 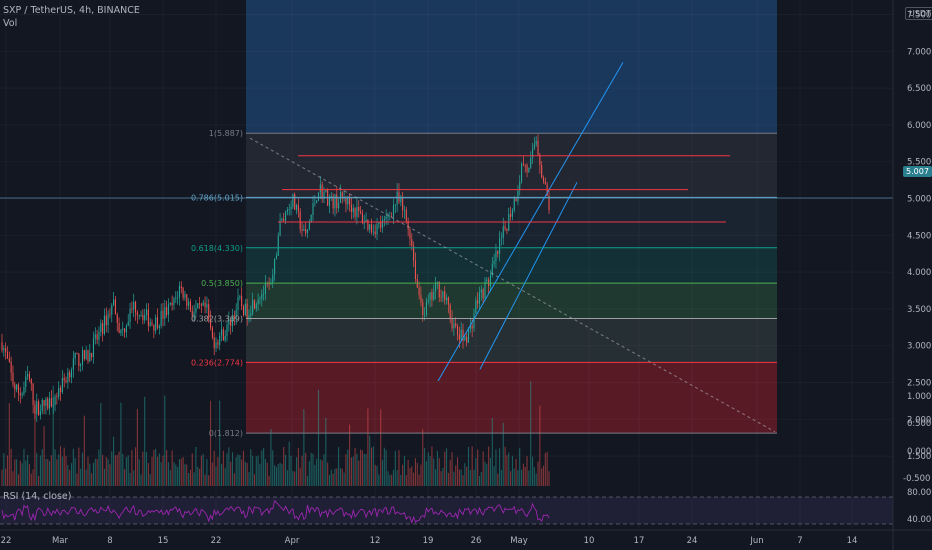 I want to click on time-tick: 14, so click(x=852, y=541).